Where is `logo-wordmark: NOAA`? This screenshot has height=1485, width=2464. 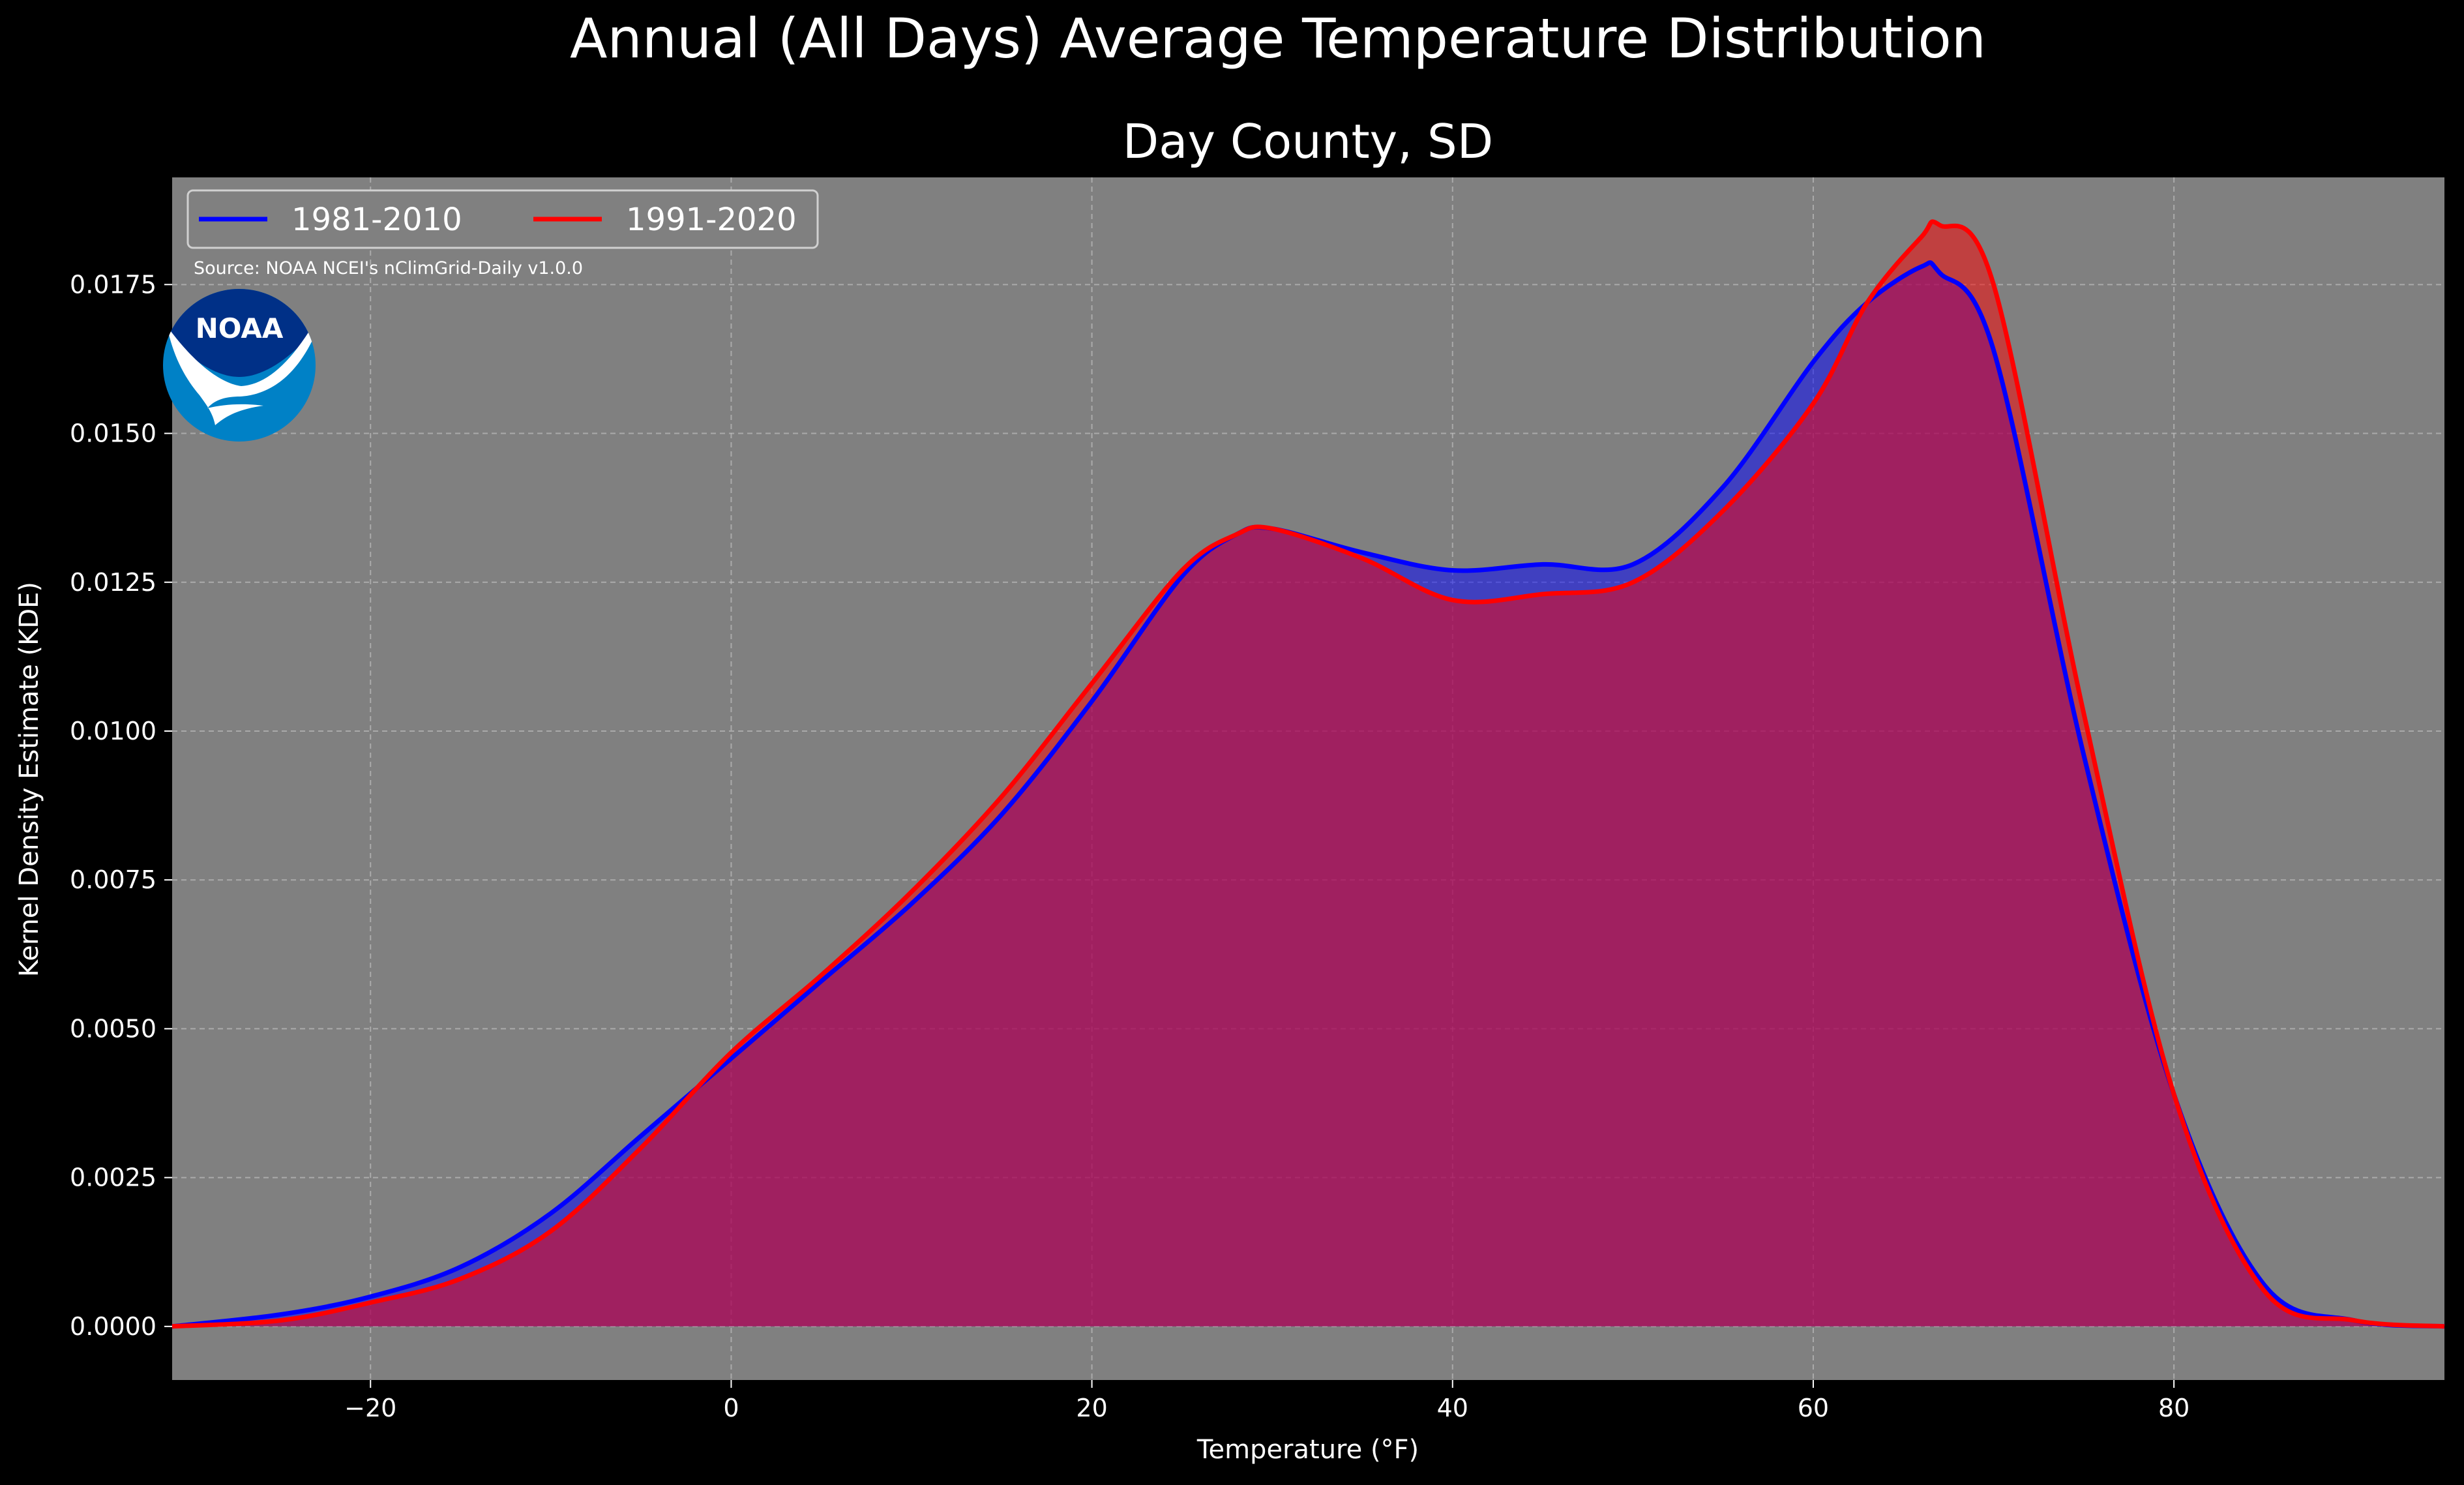
logo-wordmark: NOAA is located at coordinates (240, 328).